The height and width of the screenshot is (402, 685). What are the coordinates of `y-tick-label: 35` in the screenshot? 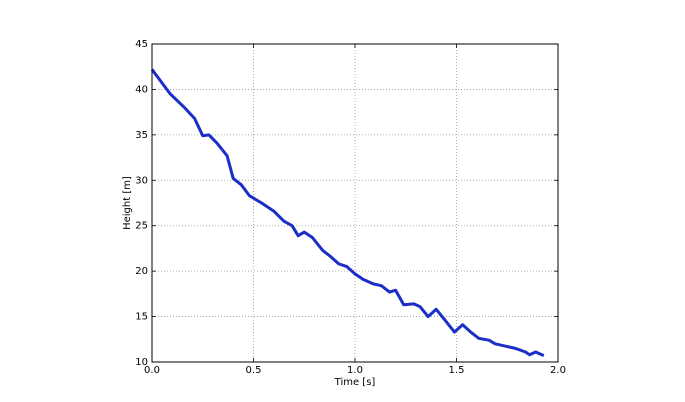 It's located at (141, 135).